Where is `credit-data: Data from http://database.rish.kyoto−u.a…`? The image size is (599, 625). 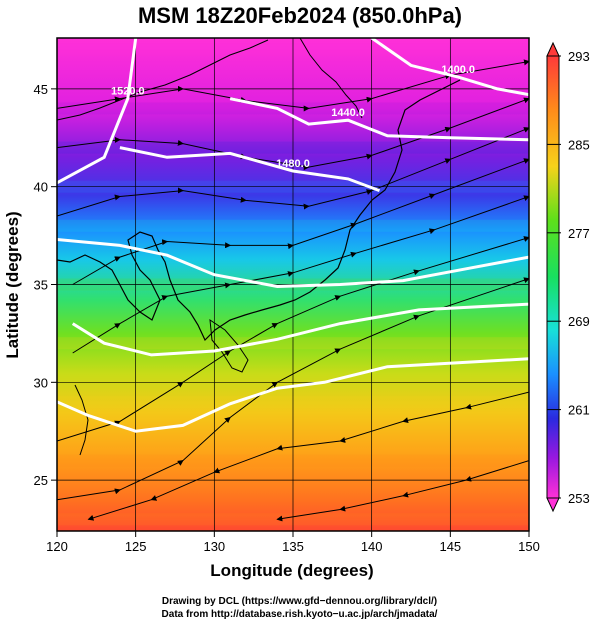
credit-data: Data from http://database.rish.kyoto−u.a… is located at coordinates (299, 614).